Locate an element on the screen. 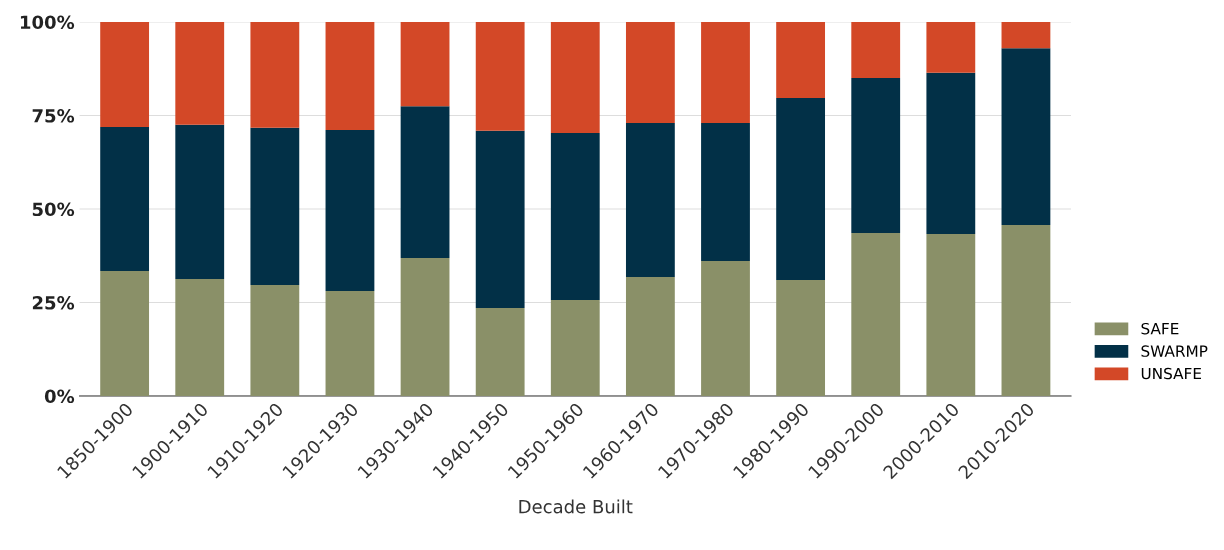  y-tick-label: 100% is located at coordinates (47, 22).